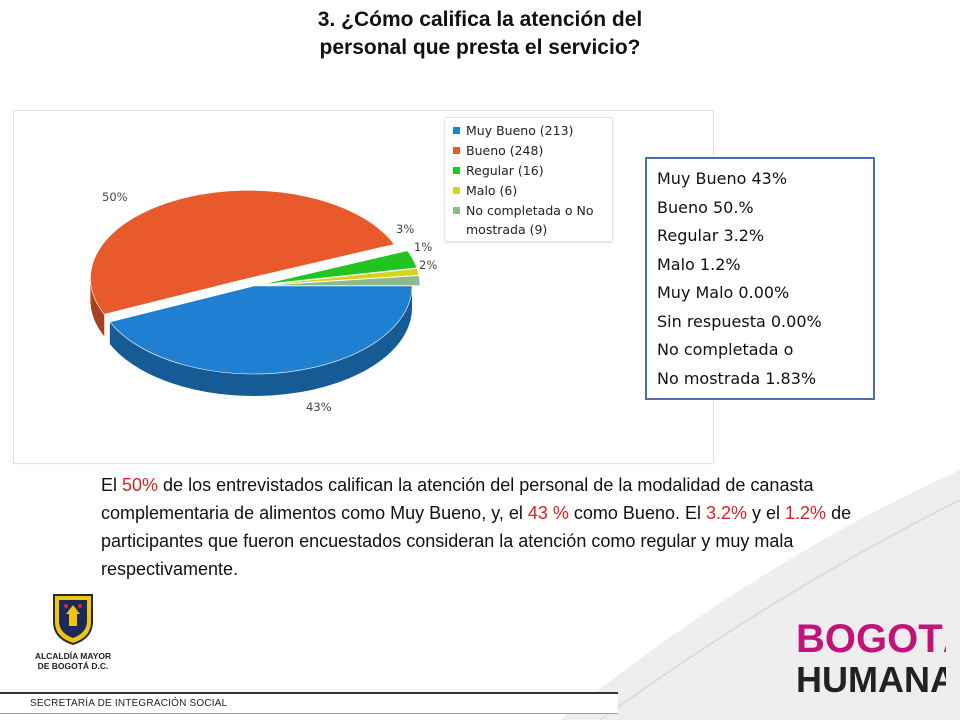 The height and width of the screenshot is (720, 960). What do you see at coordinates (705, 207) in the screenshot?
I see `summary-line: Bueno 50.%` at bounding box center [705, 207].